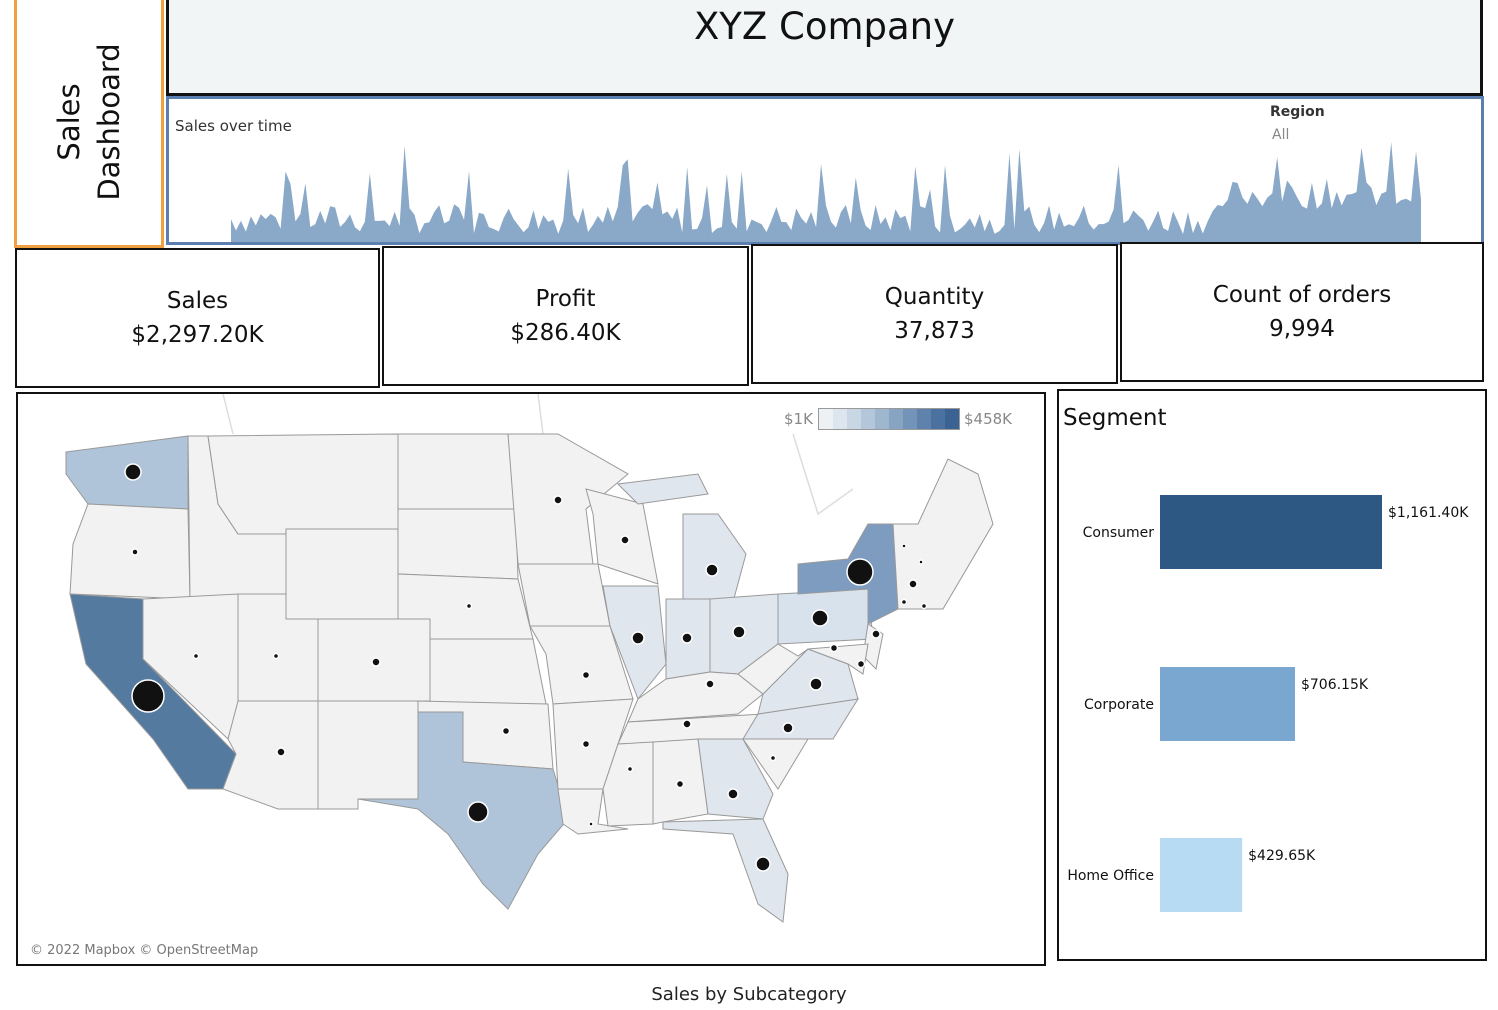 This screenshot has height=1010, width=1498. What do you see at coordinates (876, 634) in the screenshot?
I see `sales-dot-new-jersey` at bounding box center [876, 634].